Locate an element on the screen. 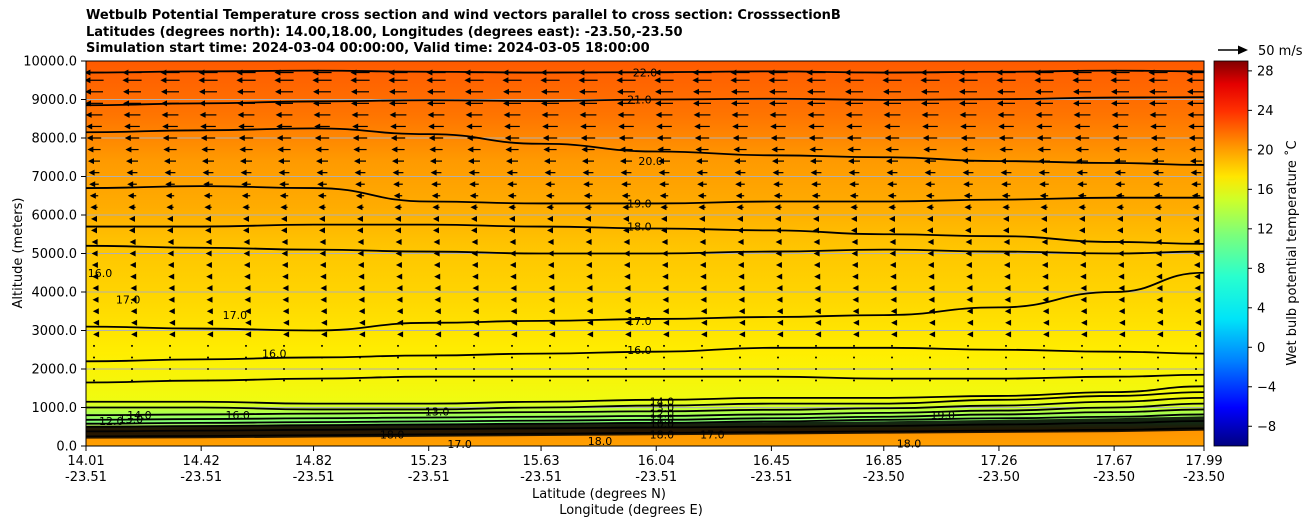  x-tick-label-lon: -23.50 is located at coordinates (999, 477).